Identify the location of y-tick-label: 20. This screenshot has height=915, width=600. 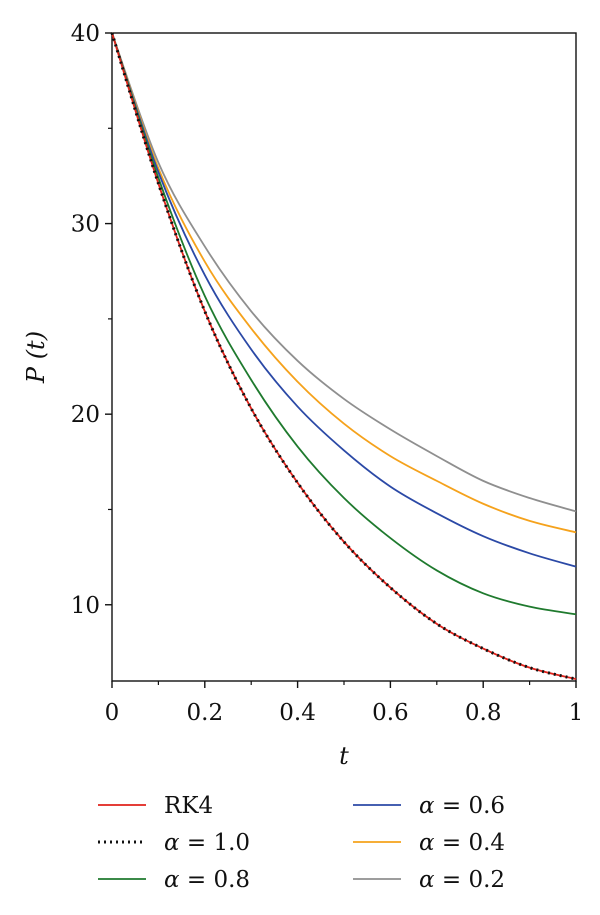
(85, 415).